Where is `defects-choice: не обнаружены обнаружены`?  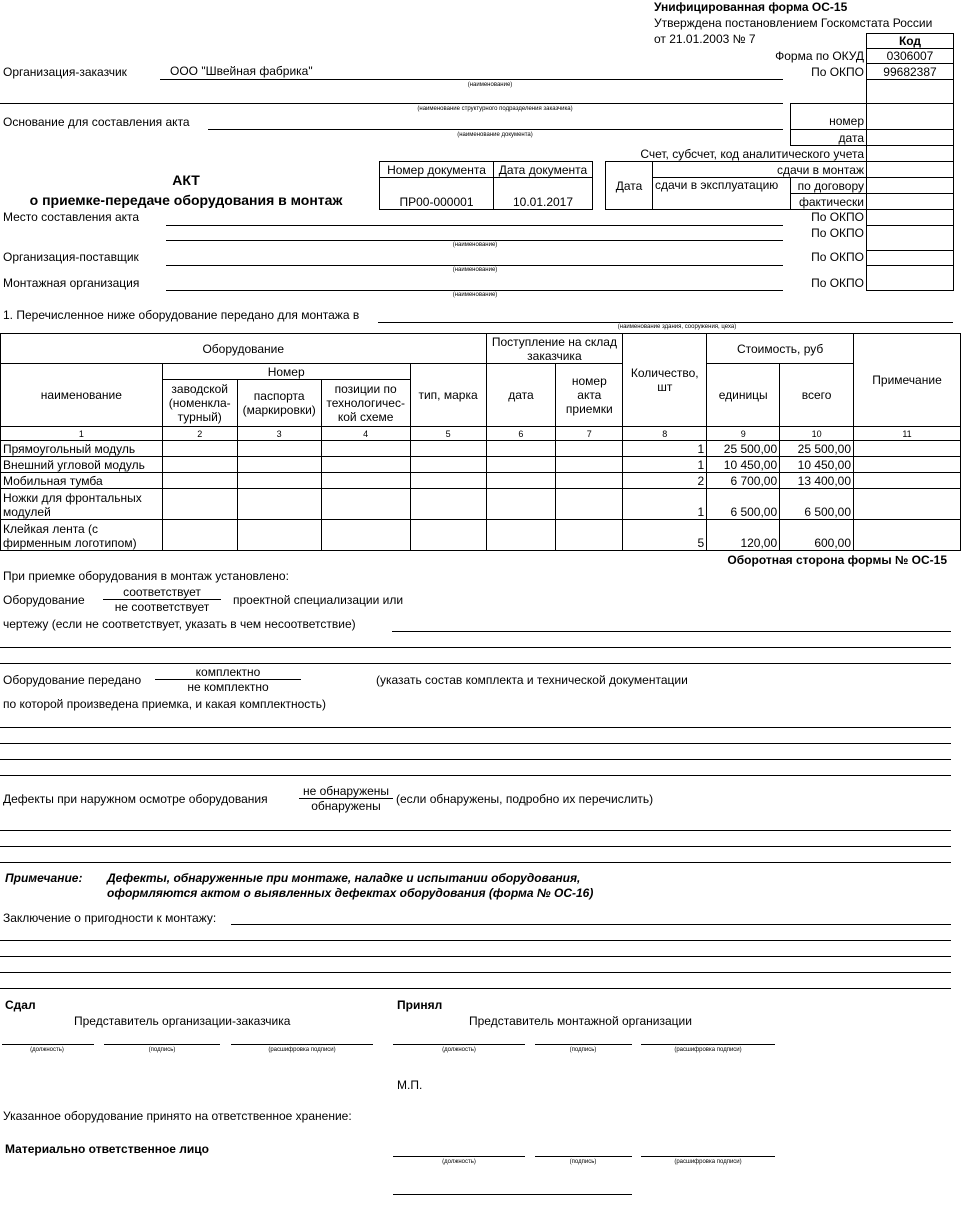
defects-choice: не обнаружены обнаружены is located at coordinates (346, 798).